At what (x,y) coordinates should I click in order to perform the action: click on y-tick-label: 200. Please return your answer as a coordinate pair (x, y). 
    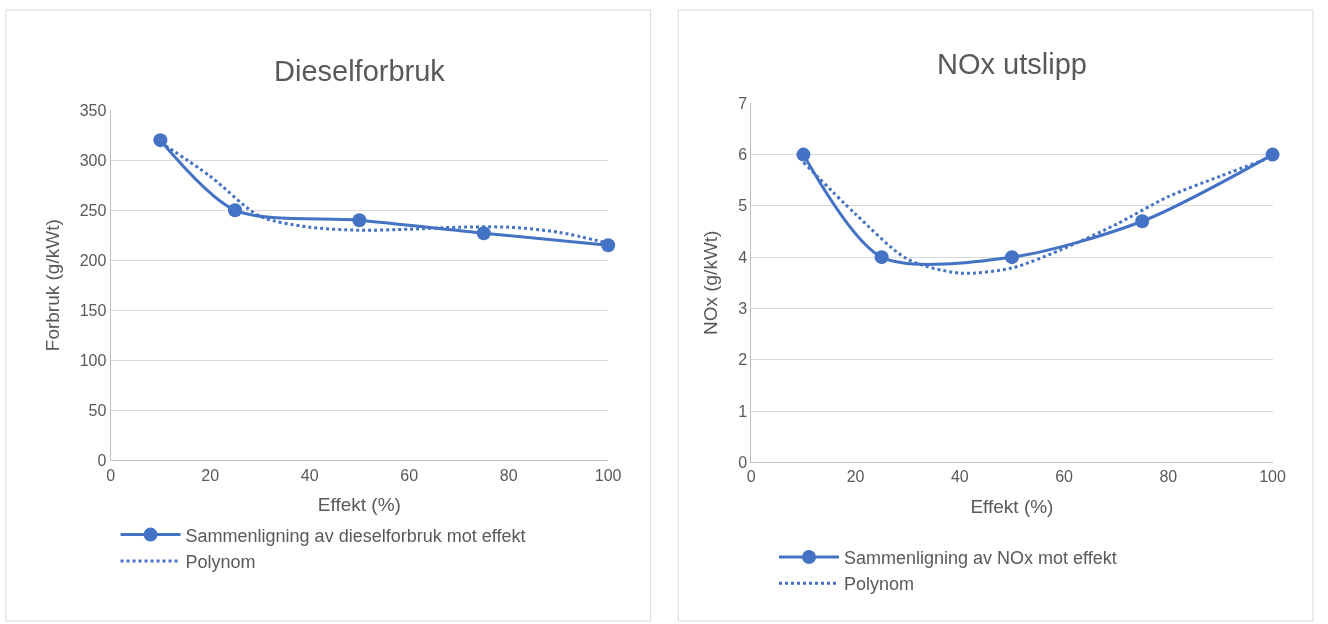
    Looking at the image, I should click on (93, 260).